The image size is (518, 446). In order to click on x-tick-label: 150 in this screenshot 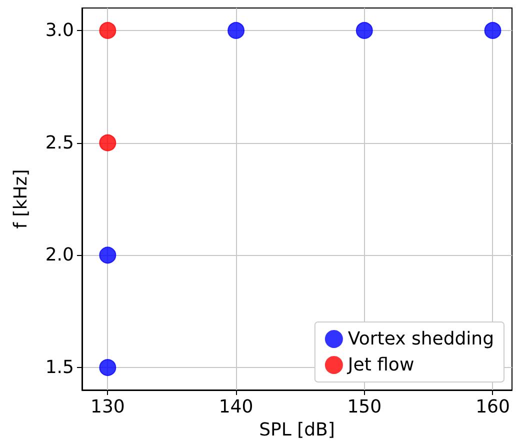, I will do `click(364, 407)`.